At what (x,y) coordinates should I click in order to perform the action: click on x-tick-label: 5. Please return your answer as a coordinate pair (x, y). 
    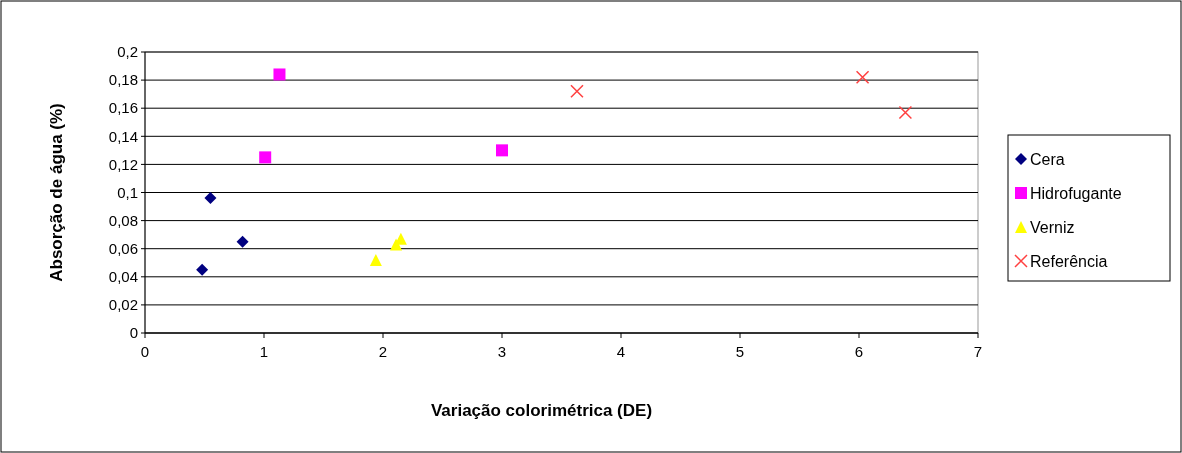
    Looking at the image, I should click on (740, 351).